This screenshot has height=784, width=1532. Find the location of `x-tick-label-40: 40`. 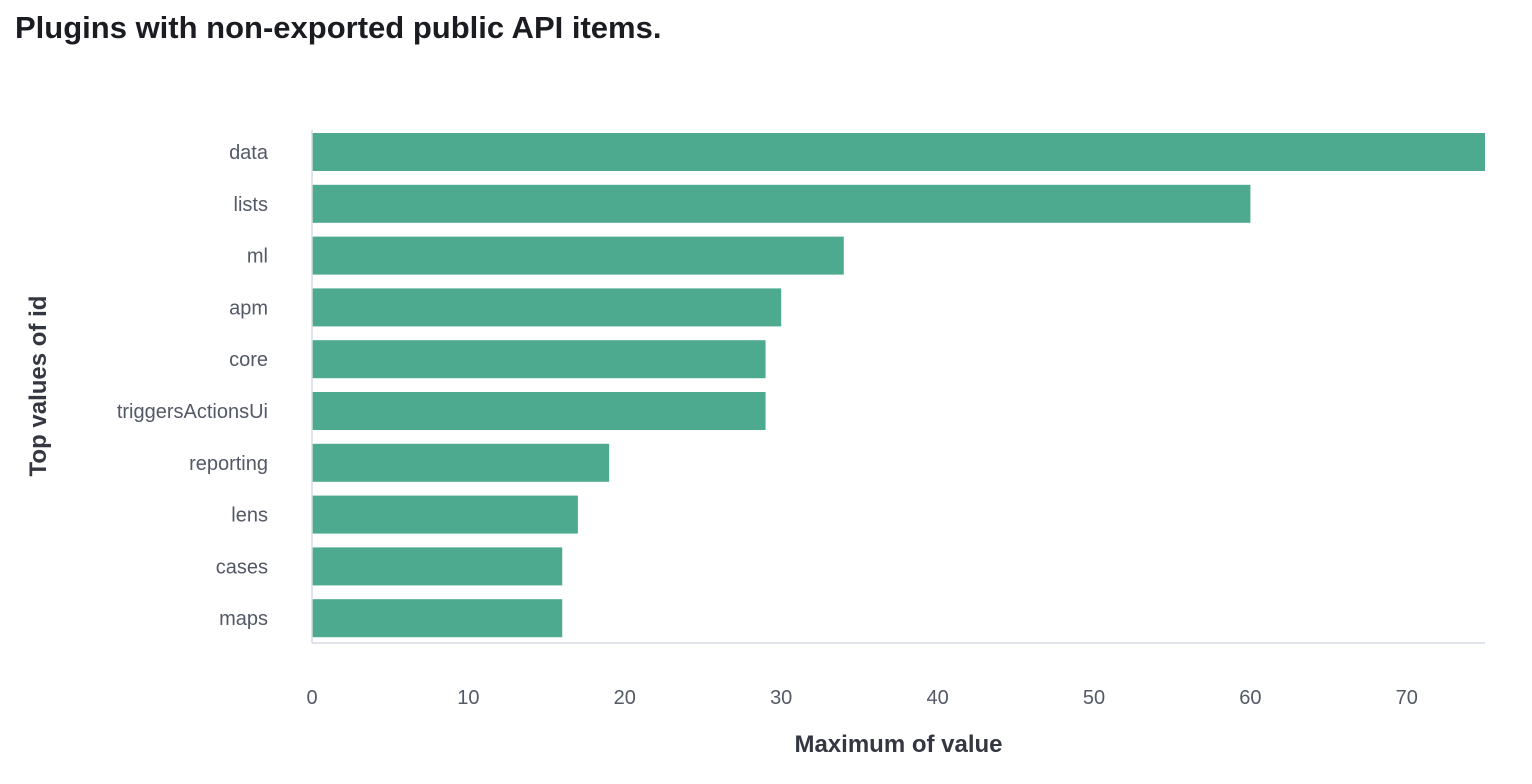

x-tick-label-40: 40 is located at coordinates (937, 698).